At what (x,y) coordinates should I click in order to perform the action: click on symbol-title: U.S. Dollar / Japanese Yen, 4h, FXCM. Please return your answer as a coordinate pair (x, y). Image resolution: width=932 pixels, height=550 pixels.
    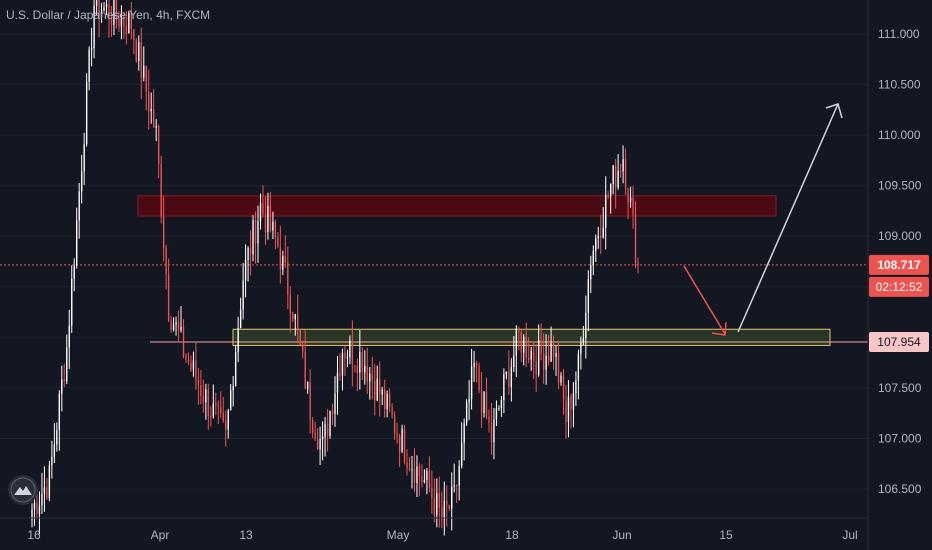
    Looking at the image, I should click on (108, 15).